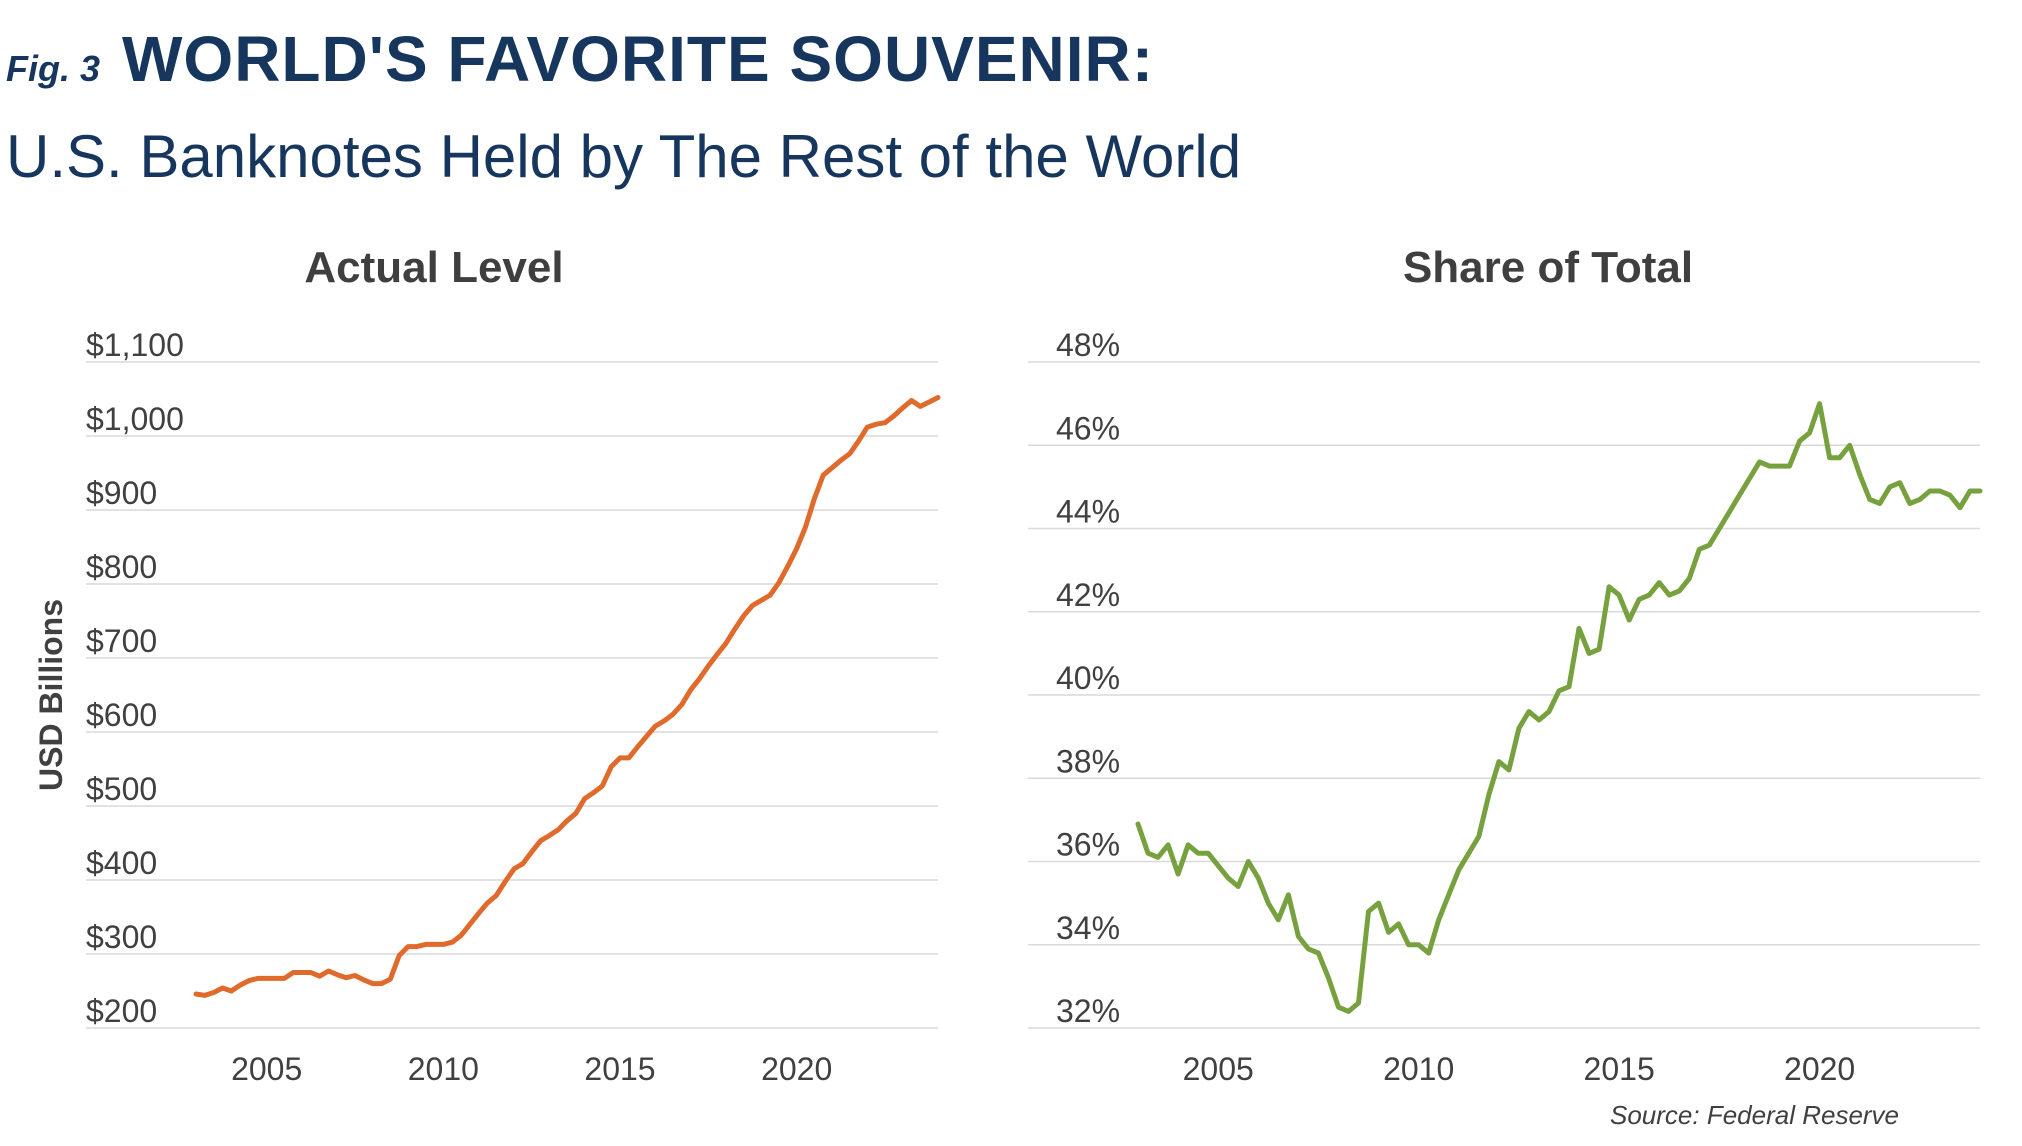 The height and width of the screenshot is (1146, 2022). What do you see at coordinates (121, 493) in the screenshot?
I see `actual-level-ytick-label: $900` at bounding box center [121, 493].